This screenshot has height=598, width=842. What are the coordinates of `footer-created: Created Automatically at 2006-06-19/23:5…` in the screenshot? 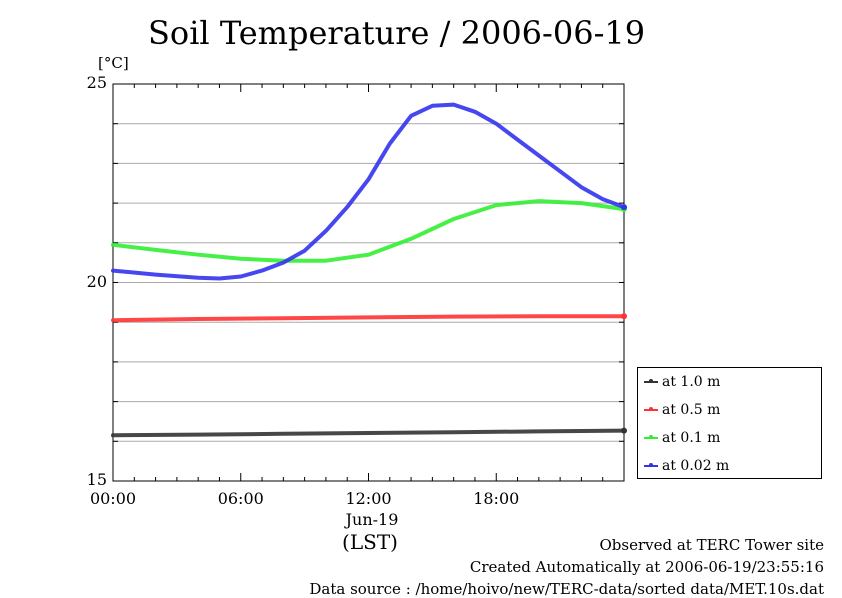 It's located at (646, 567).